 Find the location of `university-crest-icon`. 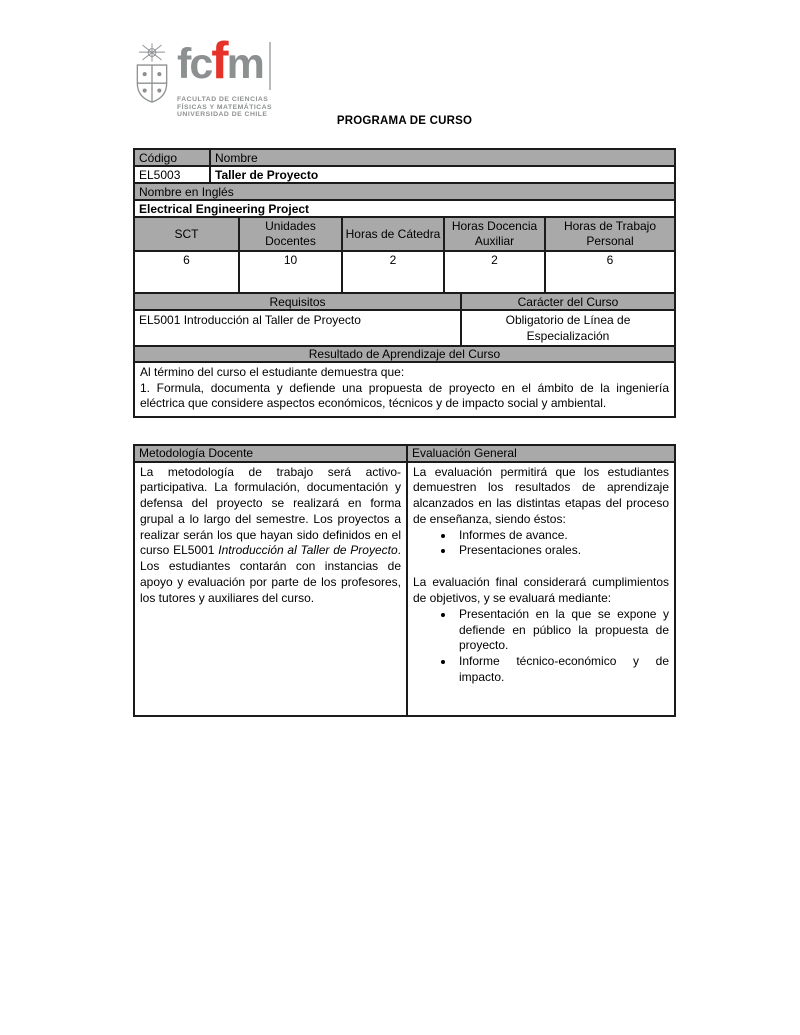

university-crest-icon is located at coordinates (152, 73).